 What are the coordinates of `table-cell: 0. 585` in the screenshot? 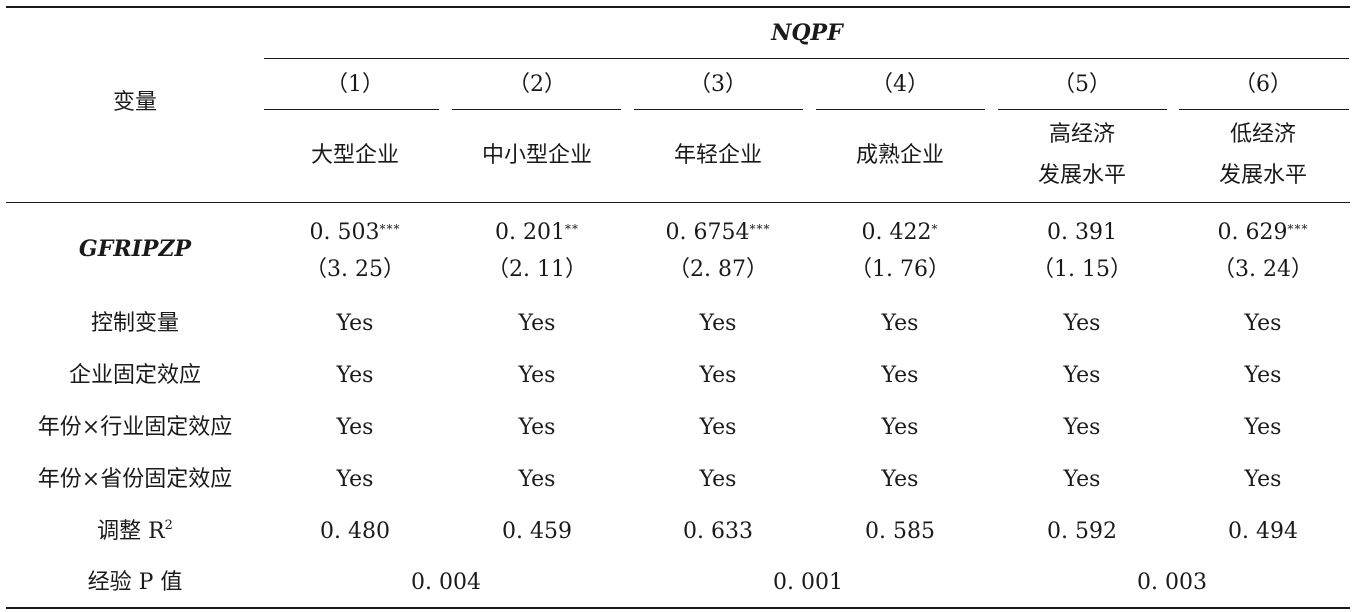 It's located at (900, 531).